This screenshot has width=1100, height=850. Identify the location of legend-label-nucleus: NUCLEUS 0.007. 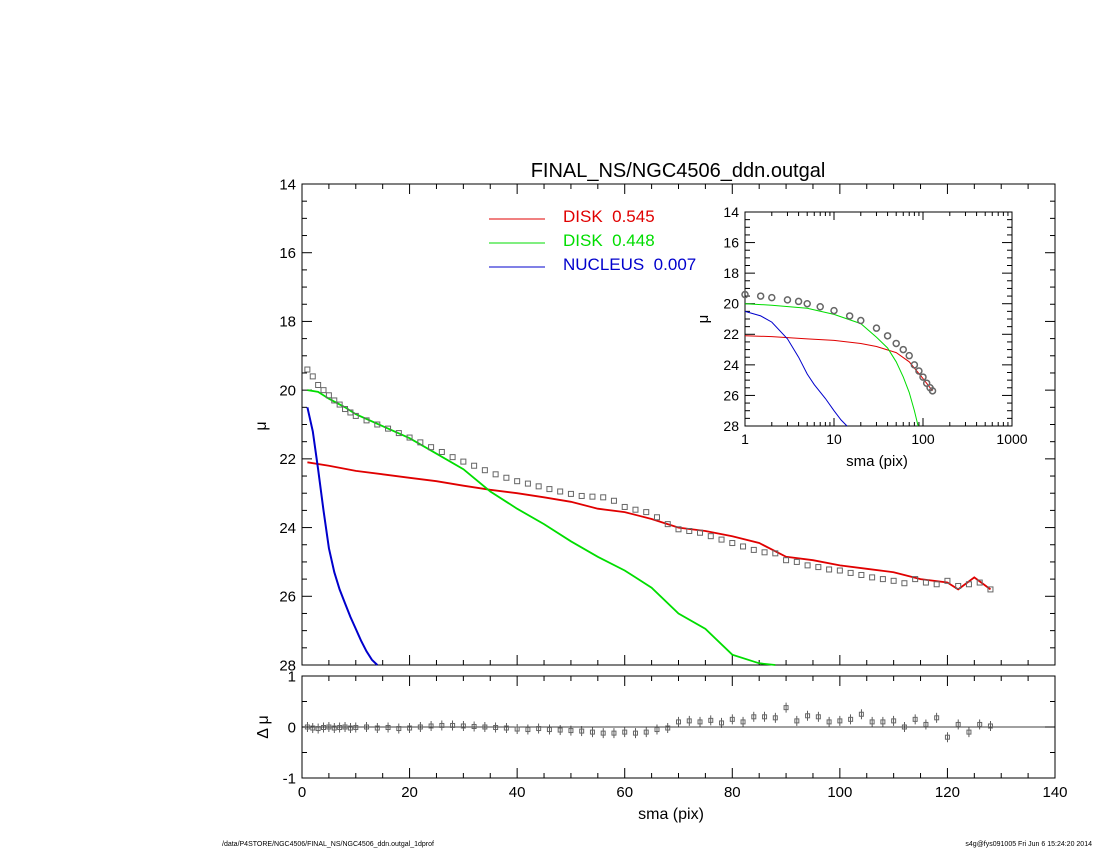
(629, 264).